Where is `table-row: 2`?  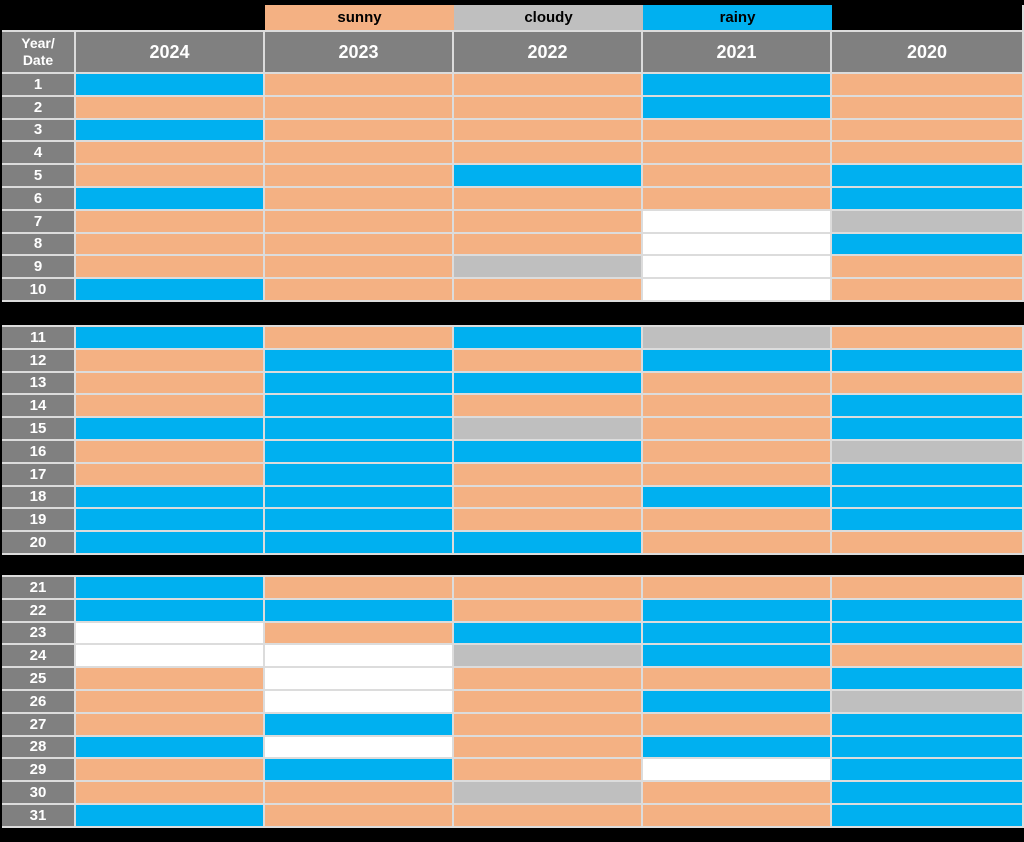 table-row: 2 is located at coordinates (512, 107).